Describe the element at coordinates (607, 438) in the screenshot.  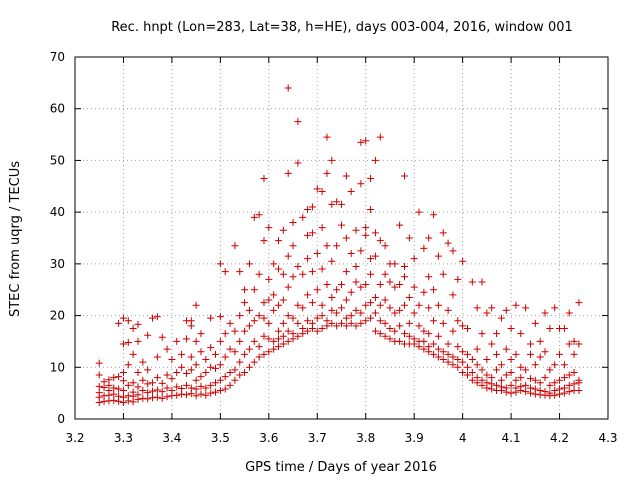
I see `x-tick-label: 4.3` at that location.